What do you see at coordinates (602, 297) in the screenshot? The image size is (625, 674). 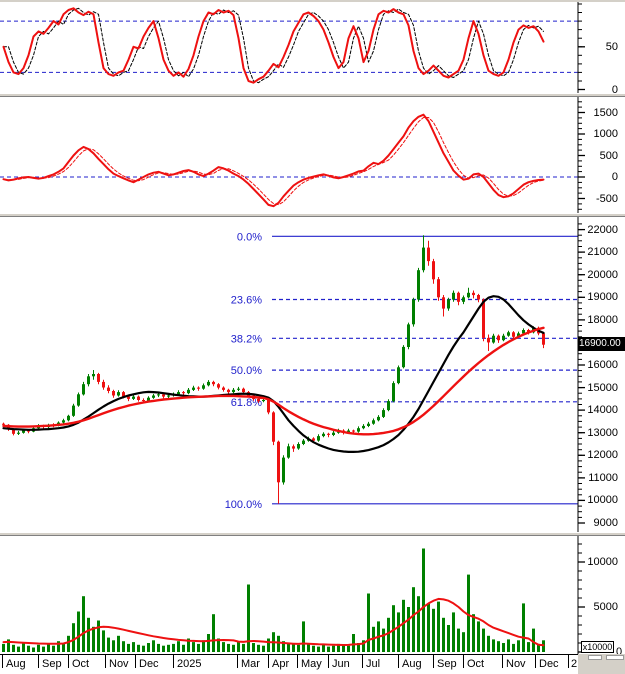 I see `y-axis-label: 19000` at bounding box center [602, 297].